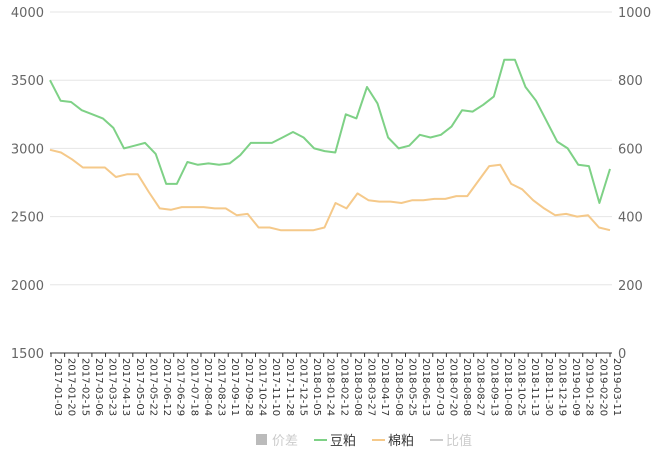  I want to click on x-tick-label: 2017-09-28, so click(248, 387).